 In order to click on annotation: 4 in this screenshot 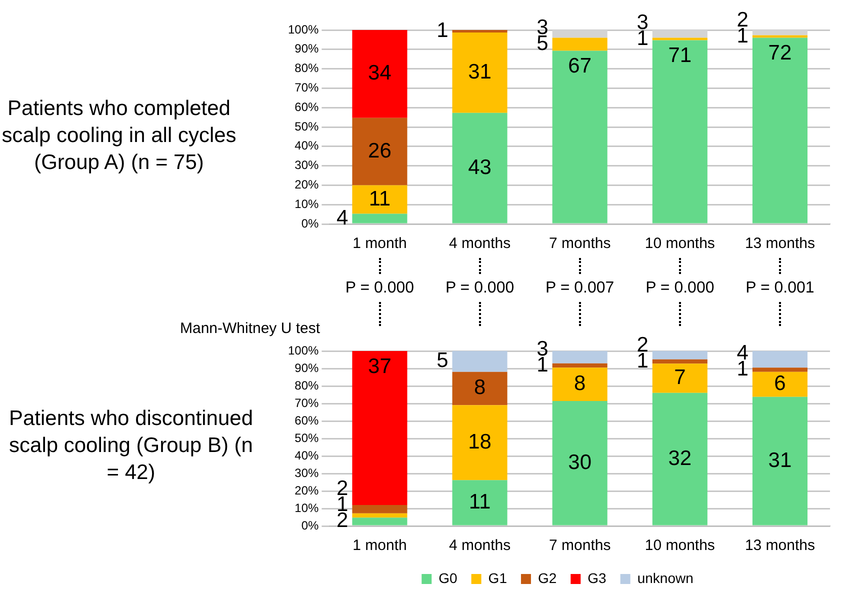, I will do `click(342, 218)`.